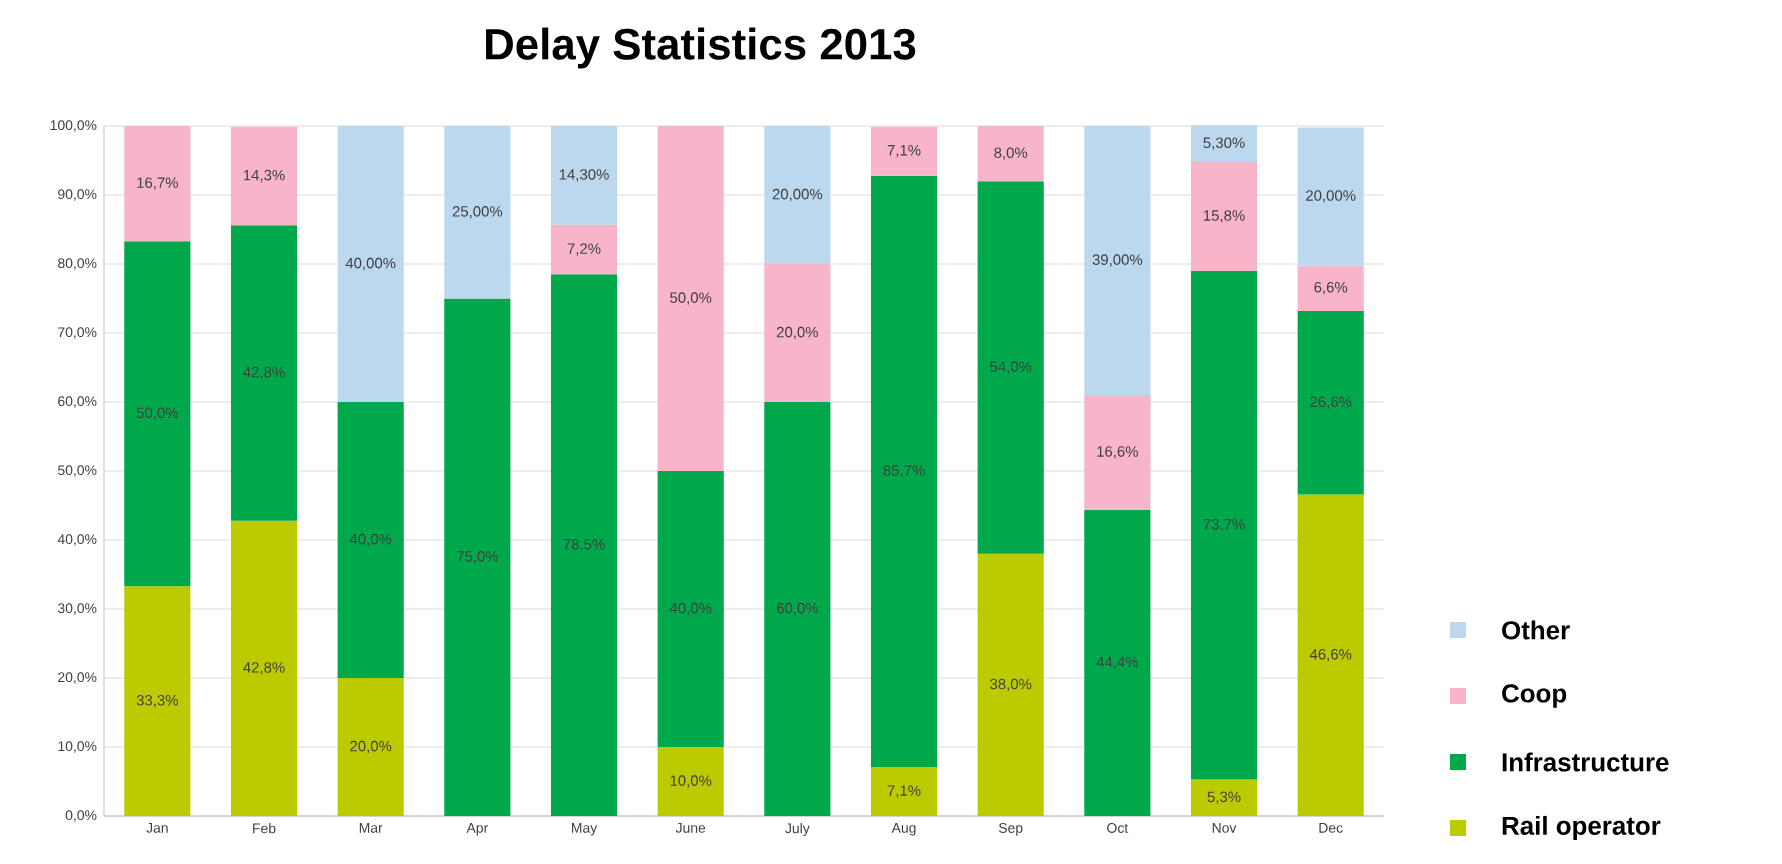  Describe the element at coordinates (1534, 696) in the screenshot. I see `legend-label: Coop` at that location.